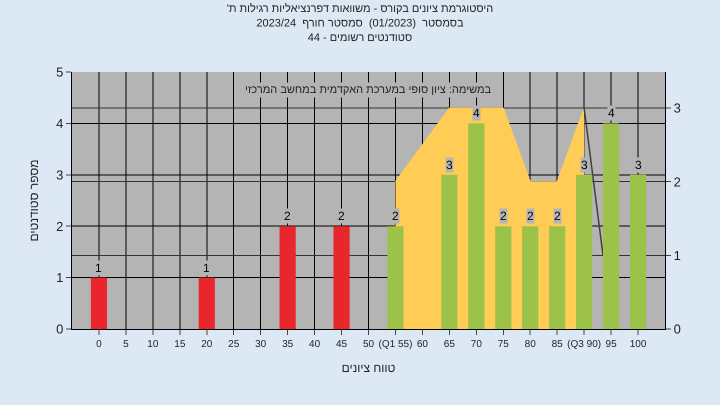 The image size is (720, 405). What do you see at coordinates (450, 344) in the screenshot?
I see `x-tick-label: 65` at bounding box center [450, 344].